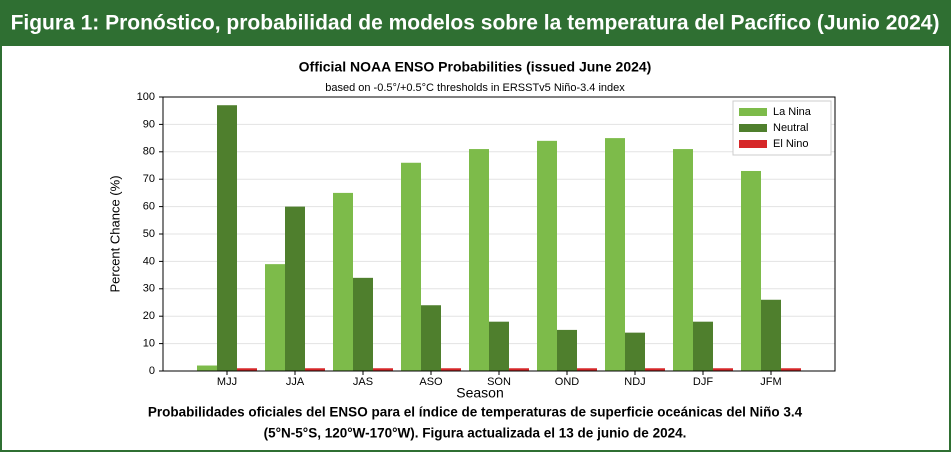  Describe the element at coordinates (149, 124) in the screenshot. I see `y-tick-label: 90` at that location.